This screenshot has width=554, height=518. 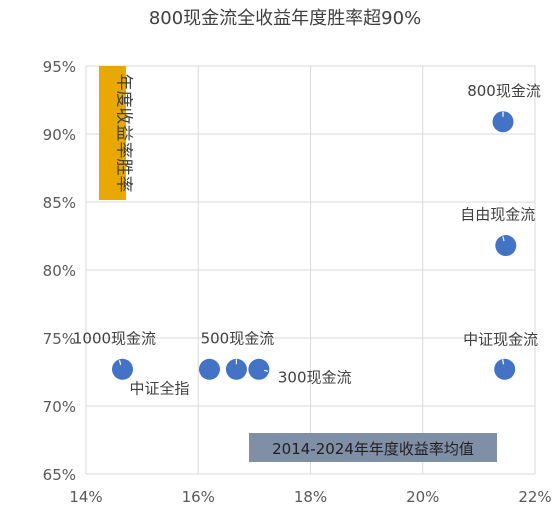 What do you see at coordinates (59, 67) in the screenshot?
I see `y-tick-label: 95%` at bounding box center [59, 67].